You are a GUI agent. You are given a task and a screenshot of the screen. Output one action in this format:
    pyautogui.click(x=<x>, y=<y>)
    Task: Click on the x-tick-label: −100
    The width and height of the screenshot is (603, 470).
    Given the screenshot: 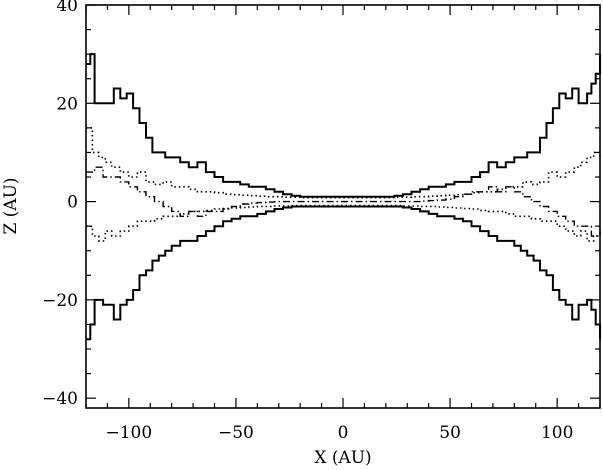 What is the action you would take?
    pyautogui.click(x=128, y=433)
    